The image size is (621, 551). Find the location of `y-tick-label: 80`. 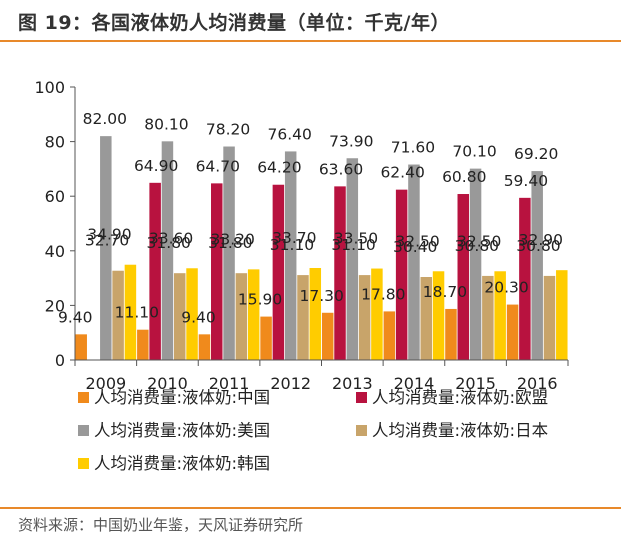

y-tick-label: 80 is located at coordinates (55, 142).